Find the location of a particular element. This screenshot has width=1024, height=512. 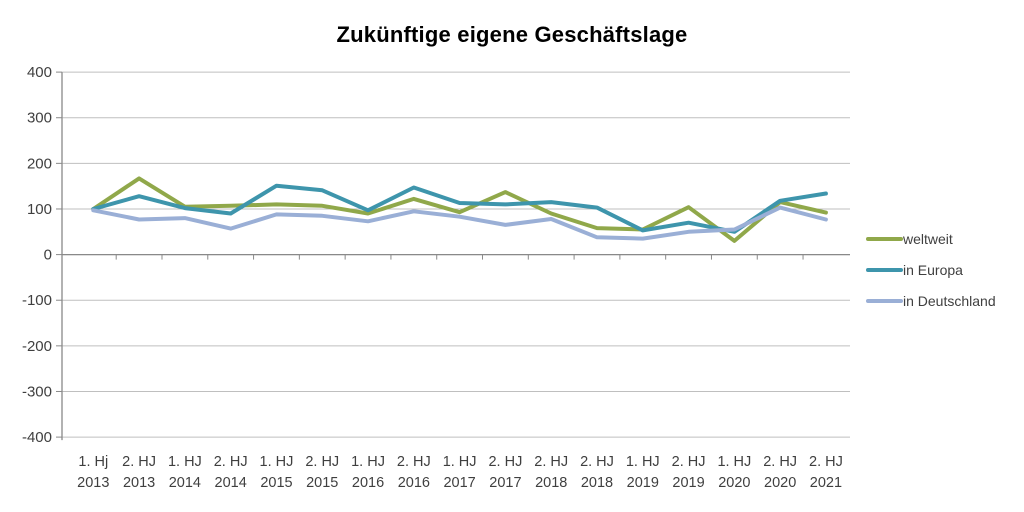

x-tick-label: 1. HJ 2017 is located at coordinates (460, 472).